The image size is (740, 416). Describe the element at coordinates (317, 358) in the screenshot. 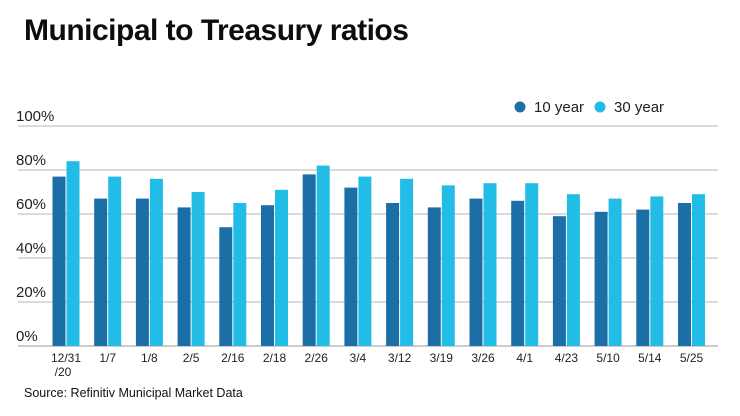

I see `x-tick-label: 2/26` at that location.